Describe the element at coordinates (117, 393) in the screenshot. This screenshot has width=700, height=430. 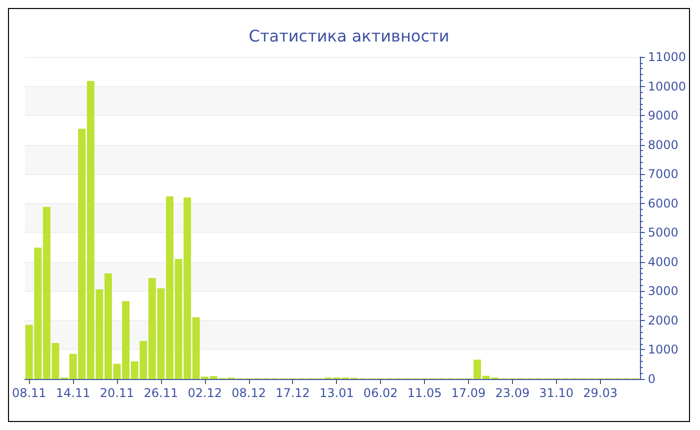
I see `x-tick-label: 20.11` at that location.